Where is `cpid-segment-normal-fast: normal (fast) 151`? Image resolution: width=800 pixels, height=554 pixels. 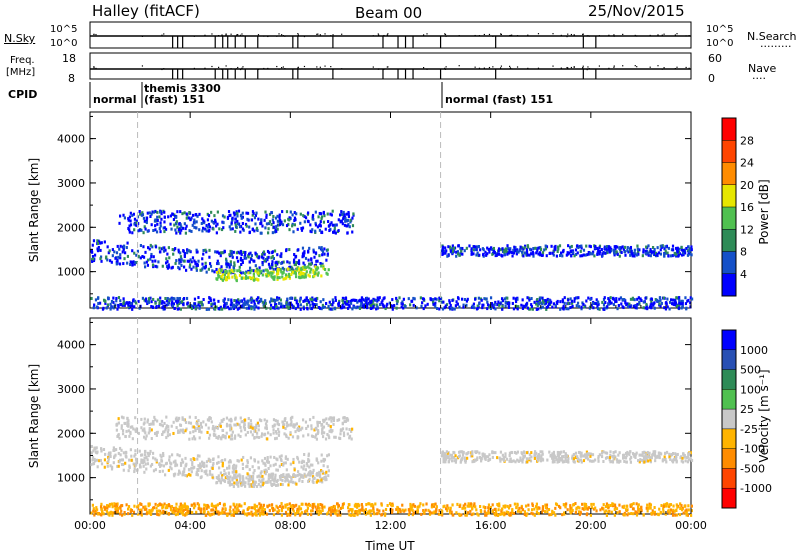 cpid-segment-normal-fast: normal (fast) 151 is located at coordinates (499, 99).